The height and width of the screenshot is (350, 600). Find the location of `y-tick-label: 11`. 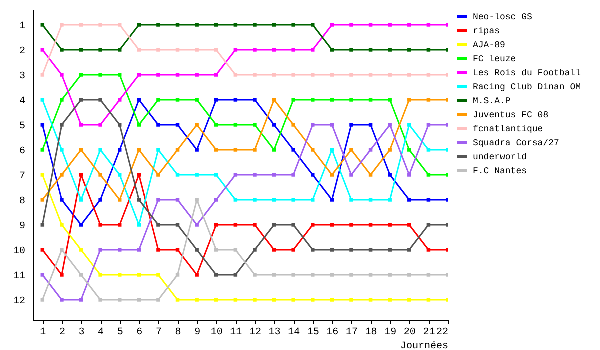

y-tick-label: 11 is located at coordinates (19, 277).